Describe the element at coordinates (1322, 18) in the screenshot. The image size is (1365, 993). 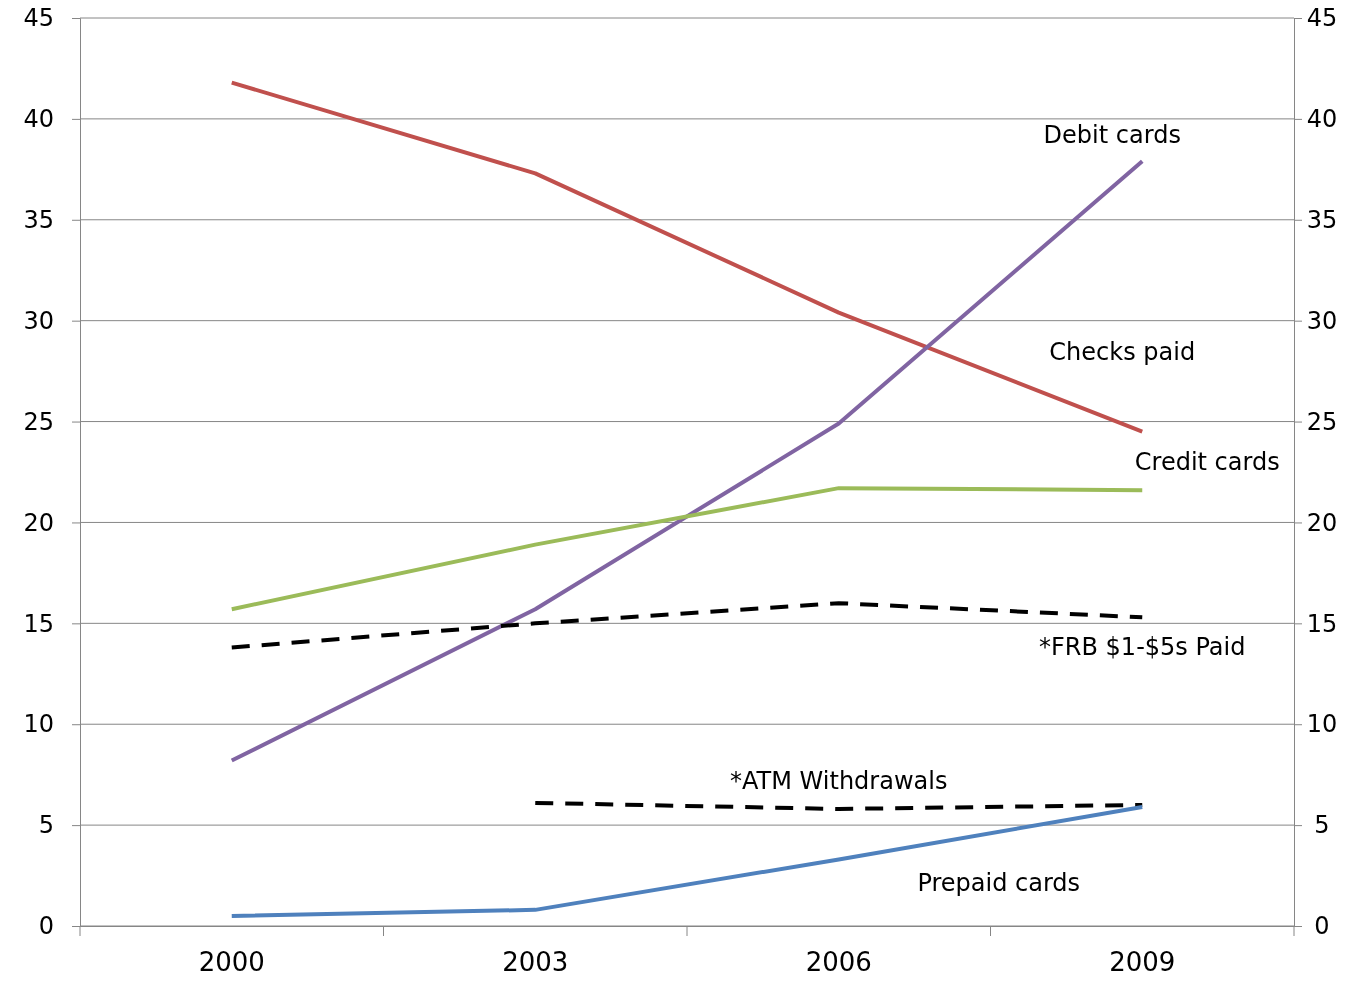
I see `y2-tick-label: 45` at that location.